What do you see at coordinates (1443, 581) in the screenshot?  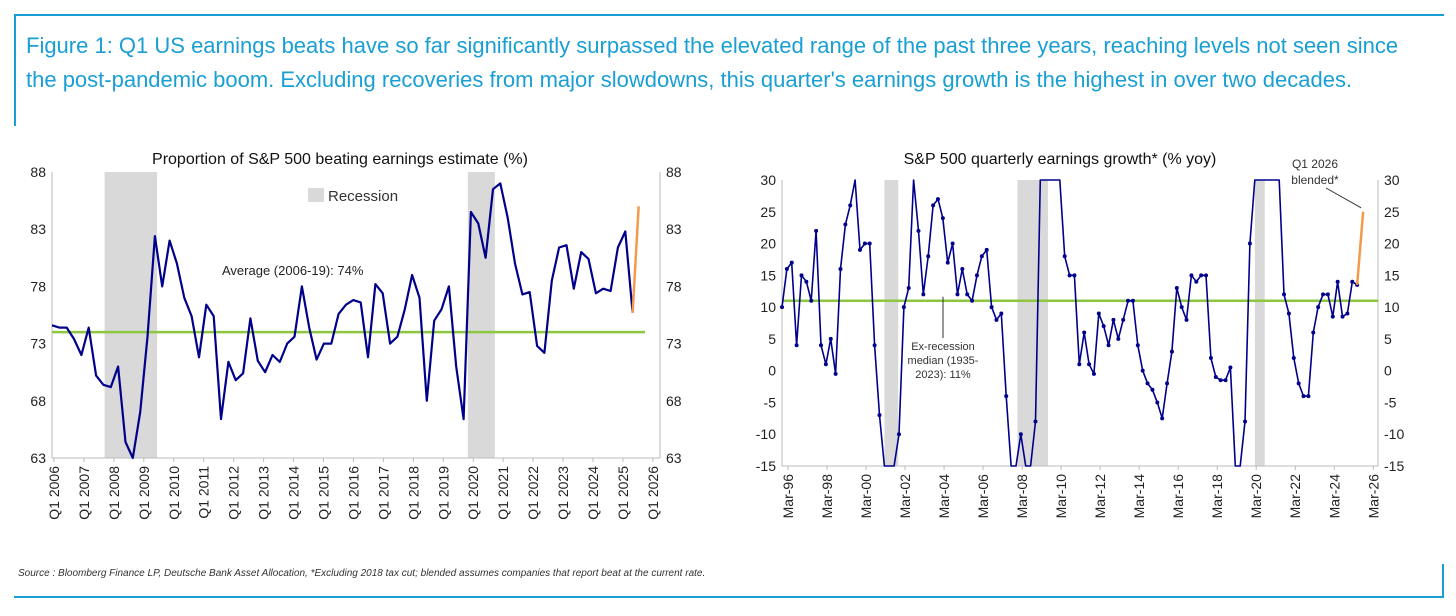 I see `right-rule` at bounding box center [1443, 581].